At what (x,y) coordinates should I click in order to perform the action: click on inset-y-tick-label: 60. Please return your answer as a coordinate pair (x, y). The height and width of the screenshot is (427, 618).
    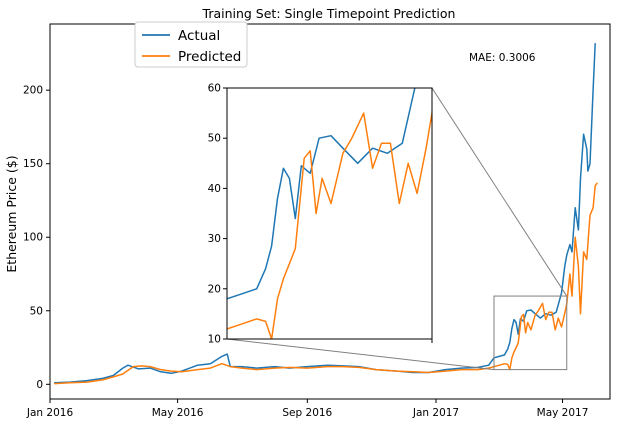
    Looking at the image, I should click on (214, 89).